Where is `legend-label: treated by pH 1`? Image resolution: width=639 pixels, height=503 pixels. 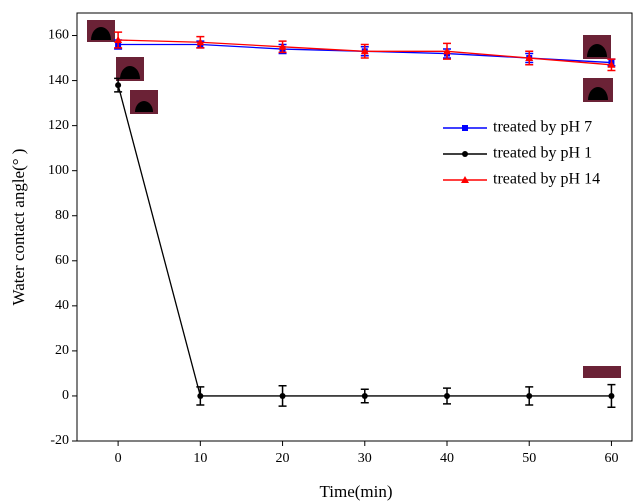 legend-label: treated by pH 1 is located at coordinates (542, 153).